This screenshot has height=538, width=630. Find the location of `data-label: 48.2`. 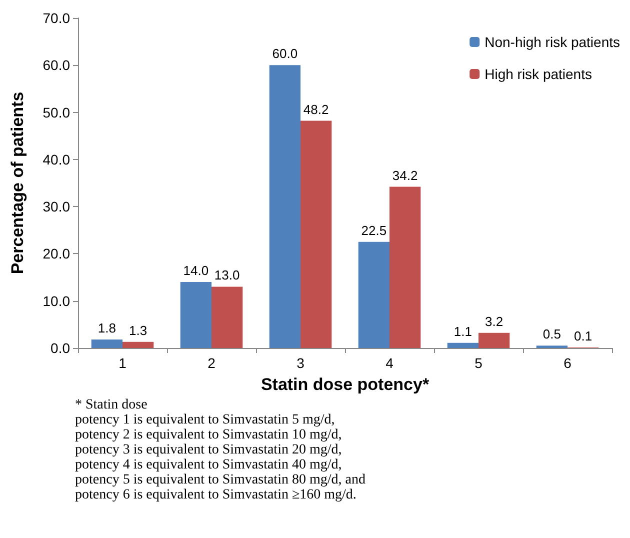

data-label: 48.2 is located at coordinates (316, 109).